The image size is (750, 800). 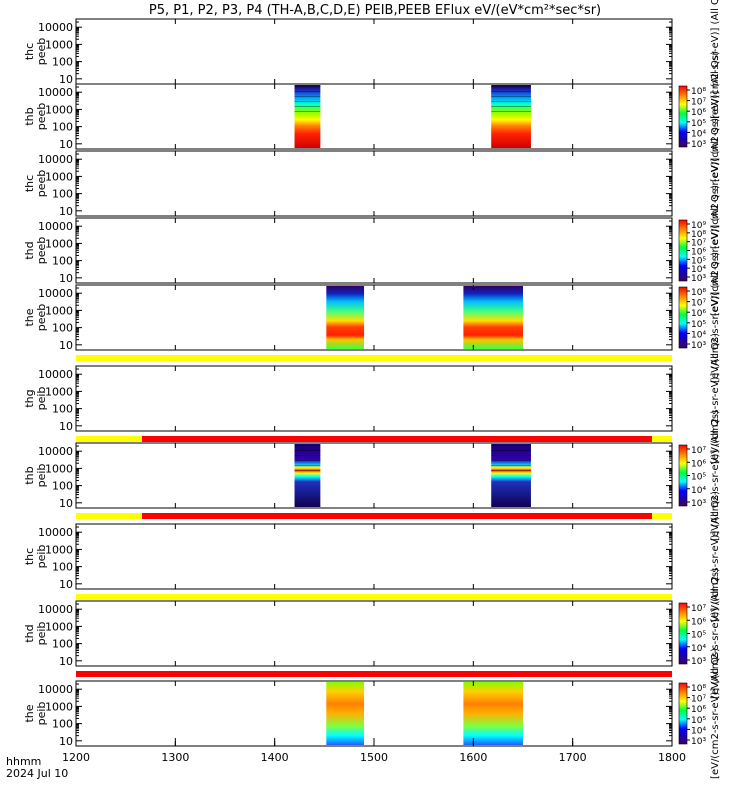 I want to click on panel-probe-label: thg, so click(x=29, y=398).